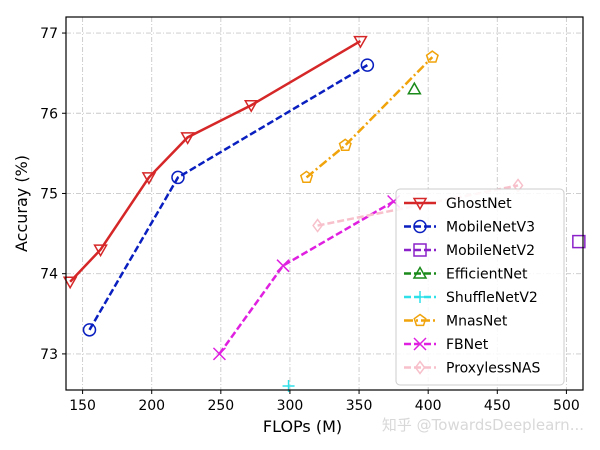  What do you see at coordinates (420, 297) in the screenshot?
I see `legend-marker-shufflenetv2` at bounding box center [420, 297].